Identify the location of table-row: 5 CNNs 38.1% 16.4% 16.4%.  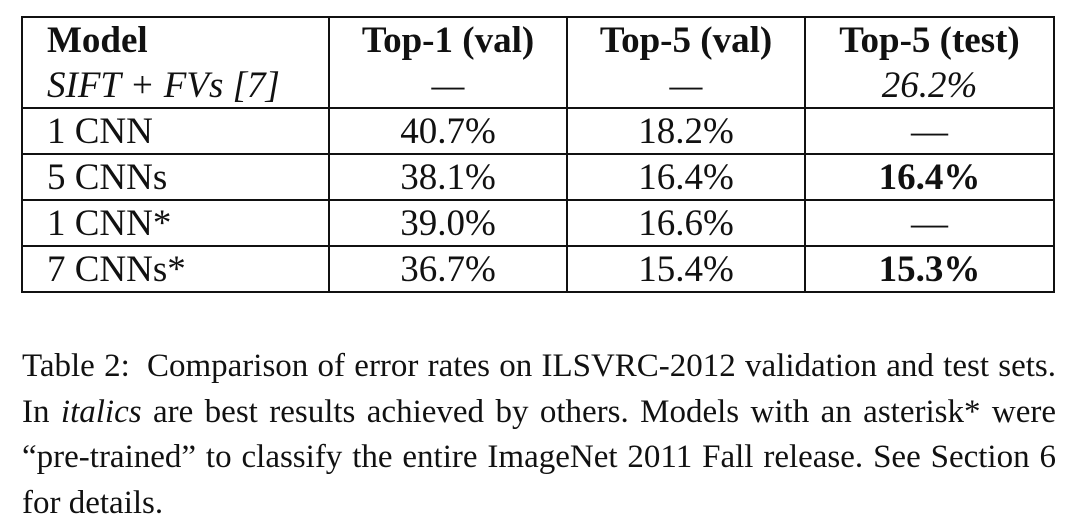
(538, 178).